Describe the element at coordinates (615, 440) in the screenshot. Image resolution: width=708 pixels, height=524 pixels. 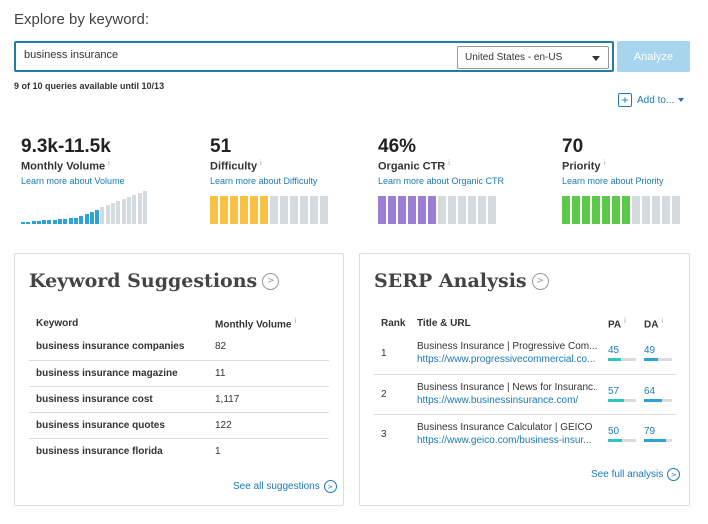
I see `pa-bar-fill` at that location.